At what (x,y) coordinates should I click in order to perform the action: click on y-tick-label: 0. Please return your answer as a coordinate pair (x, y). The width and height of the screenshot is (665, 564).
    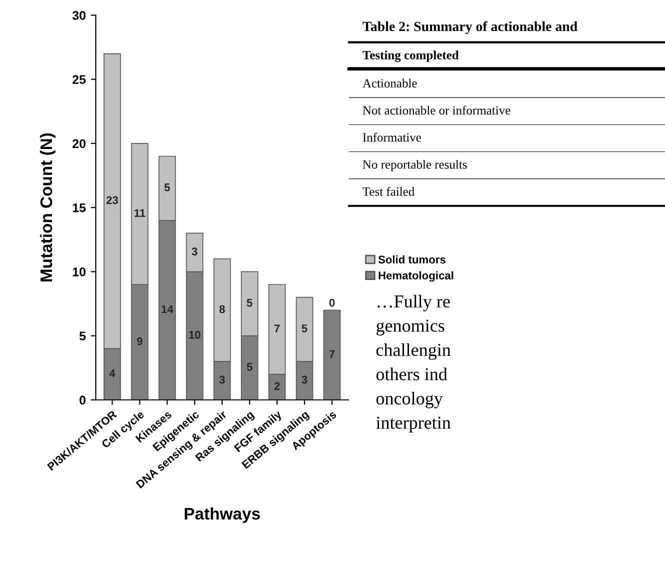
    Looking at the image, I should click on (83, 400).